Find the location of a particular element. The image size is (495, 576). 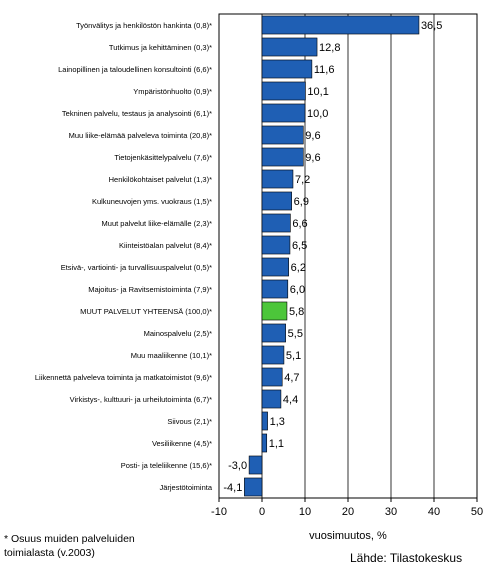

x-tick-label: -10 is located at coordinates (219, 512).